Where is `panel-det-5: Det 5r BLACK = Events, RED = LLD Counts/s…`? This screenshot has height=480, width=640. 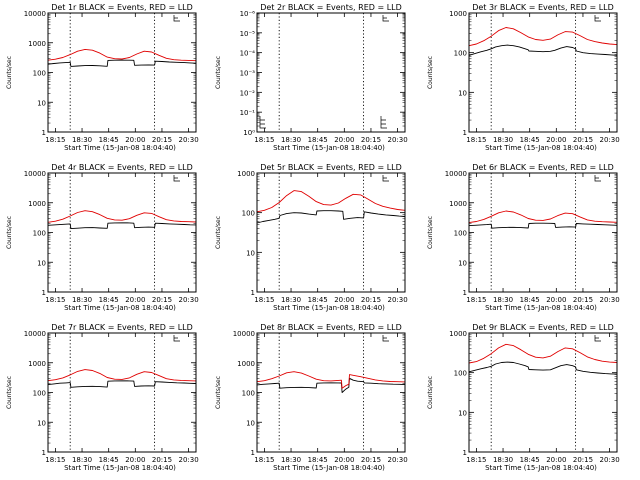
panel-det-5: Det 5r BLACK = Events, RED = LLD Counts/s… is located at coordinates (311, 237).